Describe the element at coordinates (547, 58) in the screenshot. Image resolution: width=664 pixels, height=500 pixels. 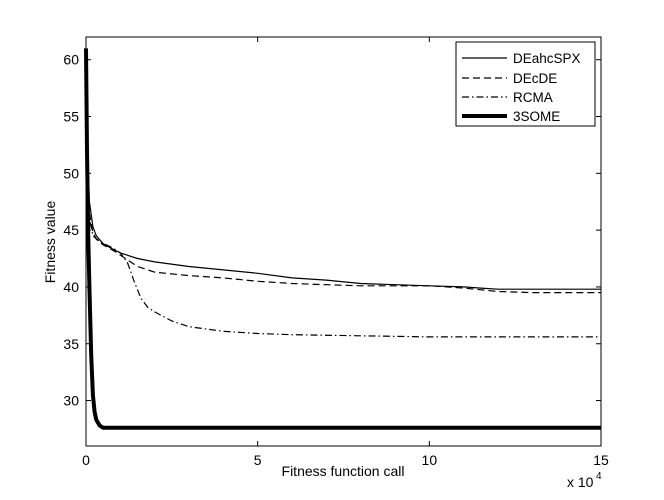
I see `legend-label-deahcspx: DEahcSPX` at that location.